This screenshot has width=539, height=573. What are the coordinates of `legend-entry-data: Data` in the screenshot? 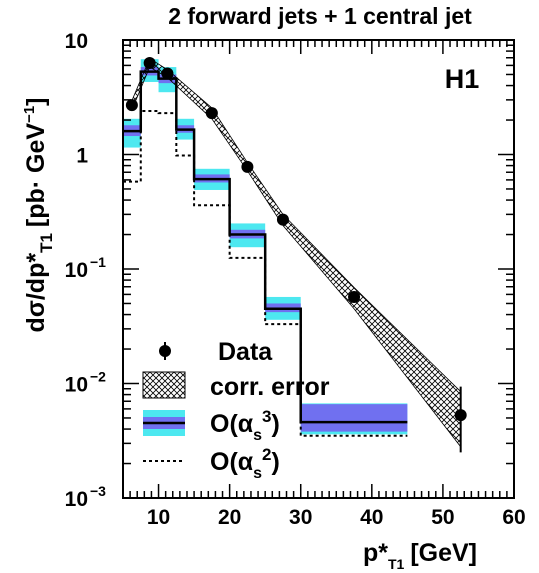 It's located at (216, 352).